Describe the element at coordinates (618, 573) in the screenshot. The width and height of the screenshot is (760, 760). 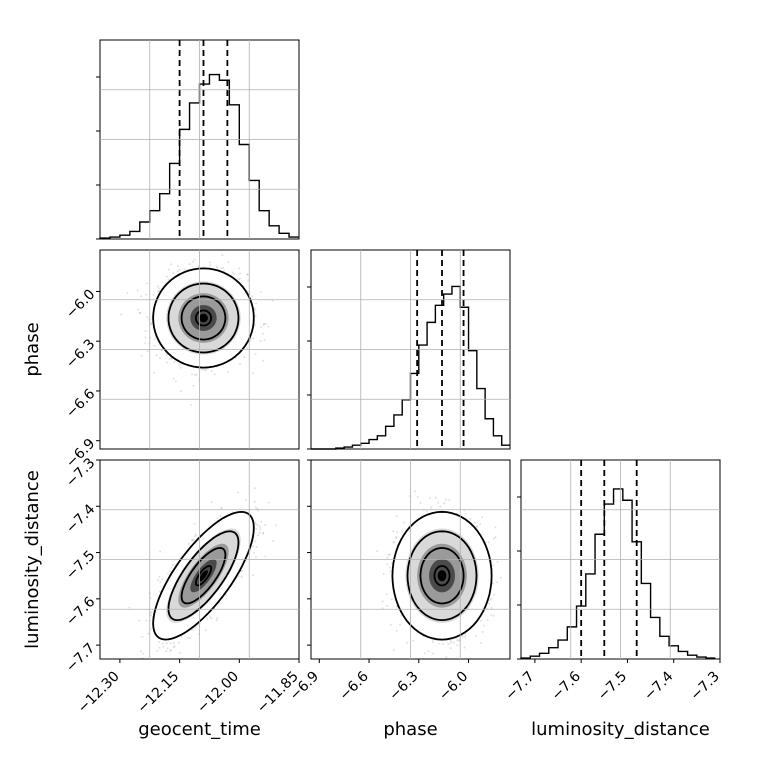
I see `histogram-step-line` at that location.